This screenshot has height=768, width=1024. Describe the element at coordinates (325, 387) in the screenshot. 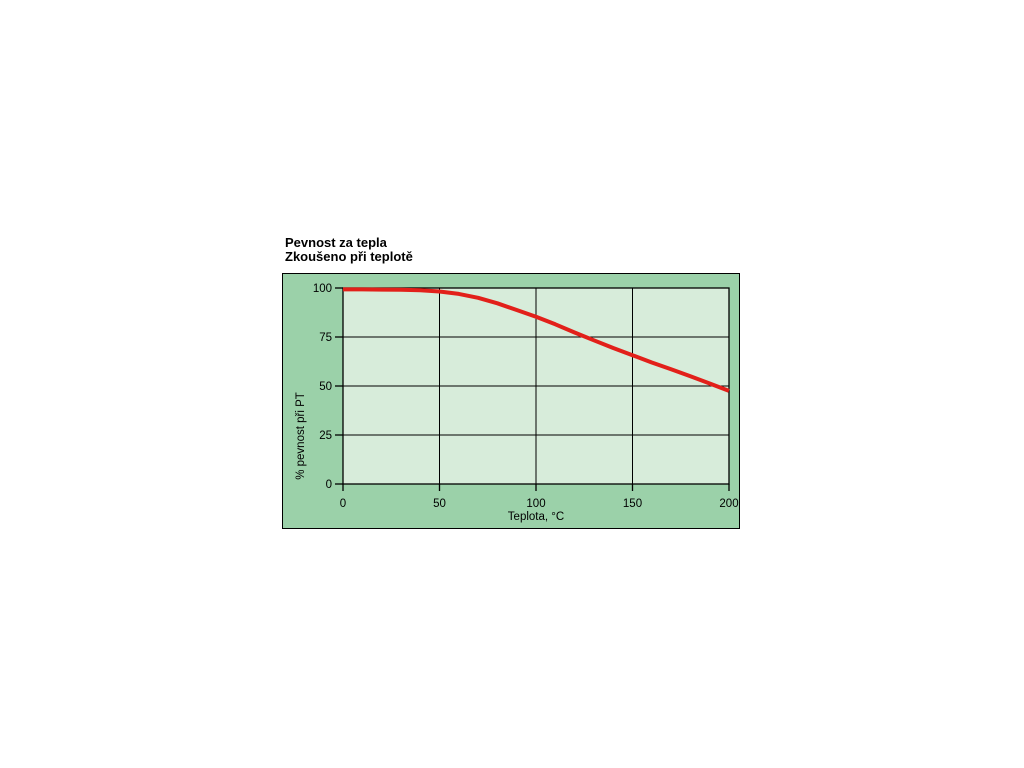

I see `tick-label-y-50: 50` at that location.